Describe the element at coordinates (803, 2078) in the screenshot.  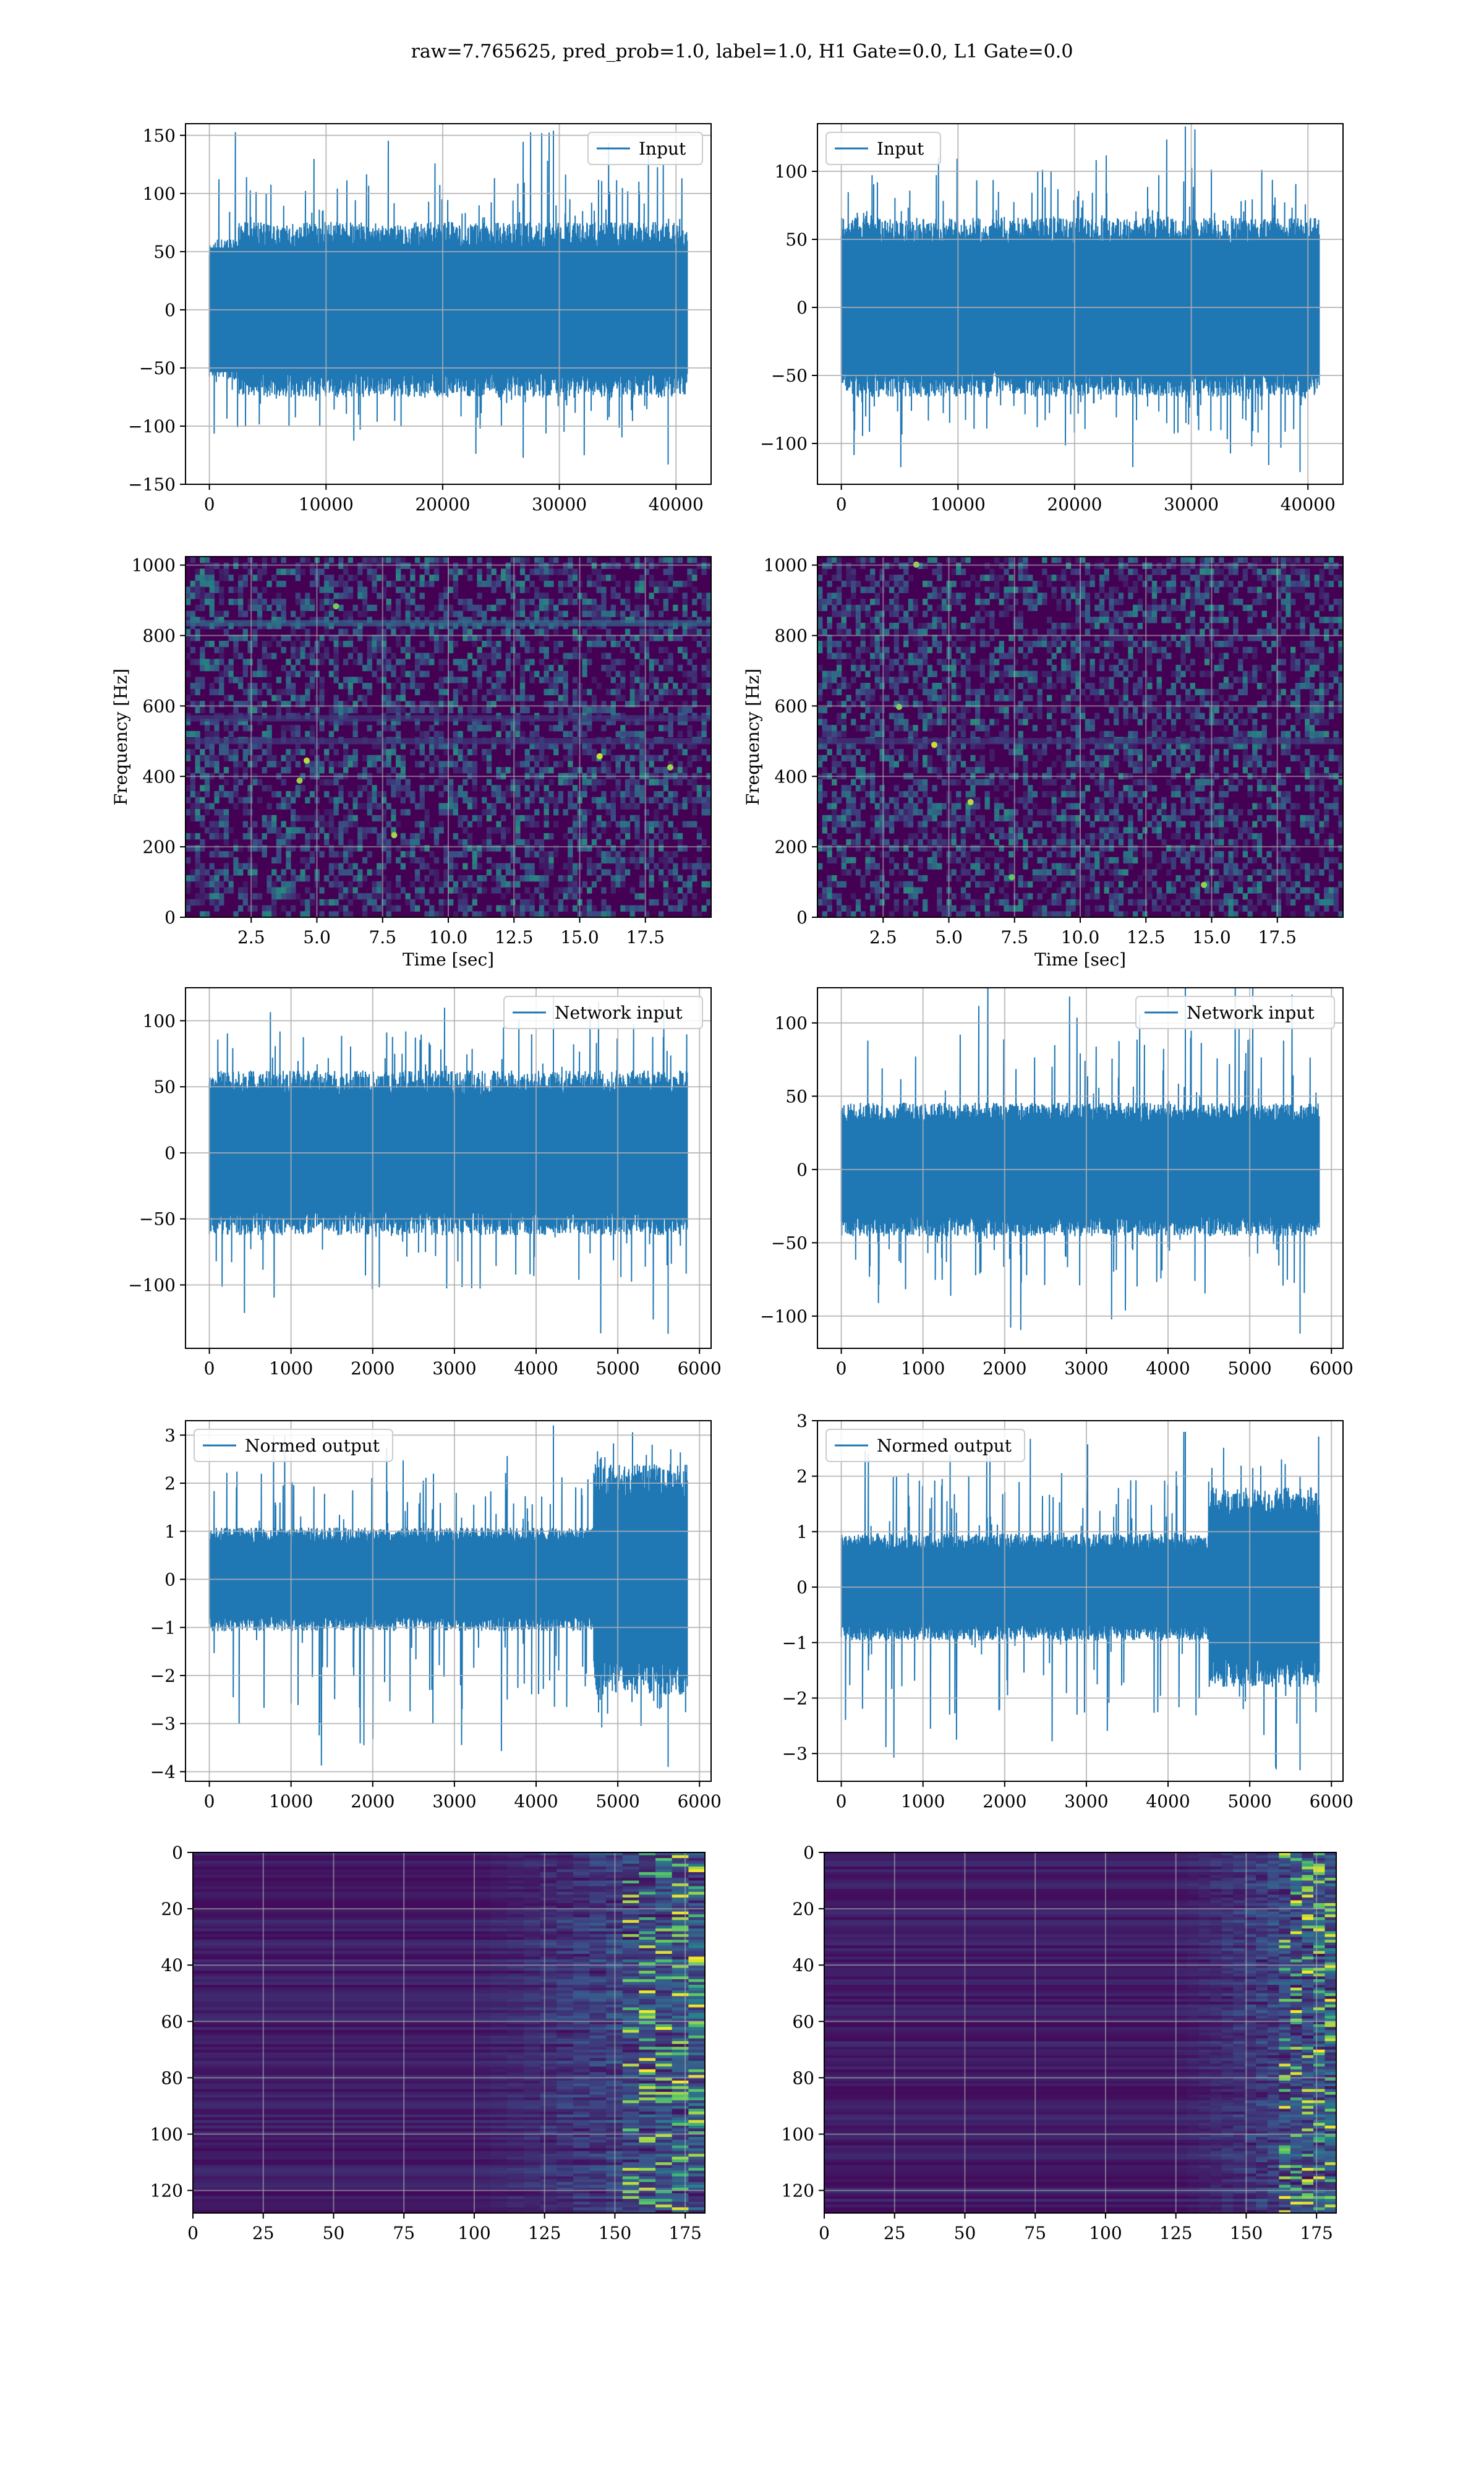
I see `feature-map-l1-ytick-label: 80` at that location.